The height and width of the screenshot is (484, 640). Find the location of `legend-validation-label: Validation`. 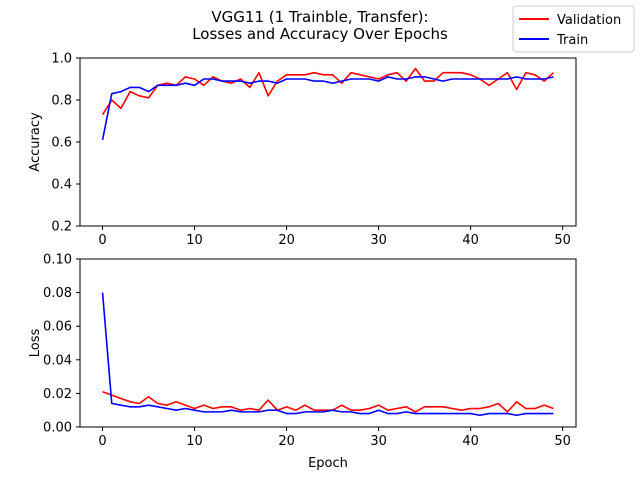

legend-validation-label: Validation is located at coordinates (589, 20).